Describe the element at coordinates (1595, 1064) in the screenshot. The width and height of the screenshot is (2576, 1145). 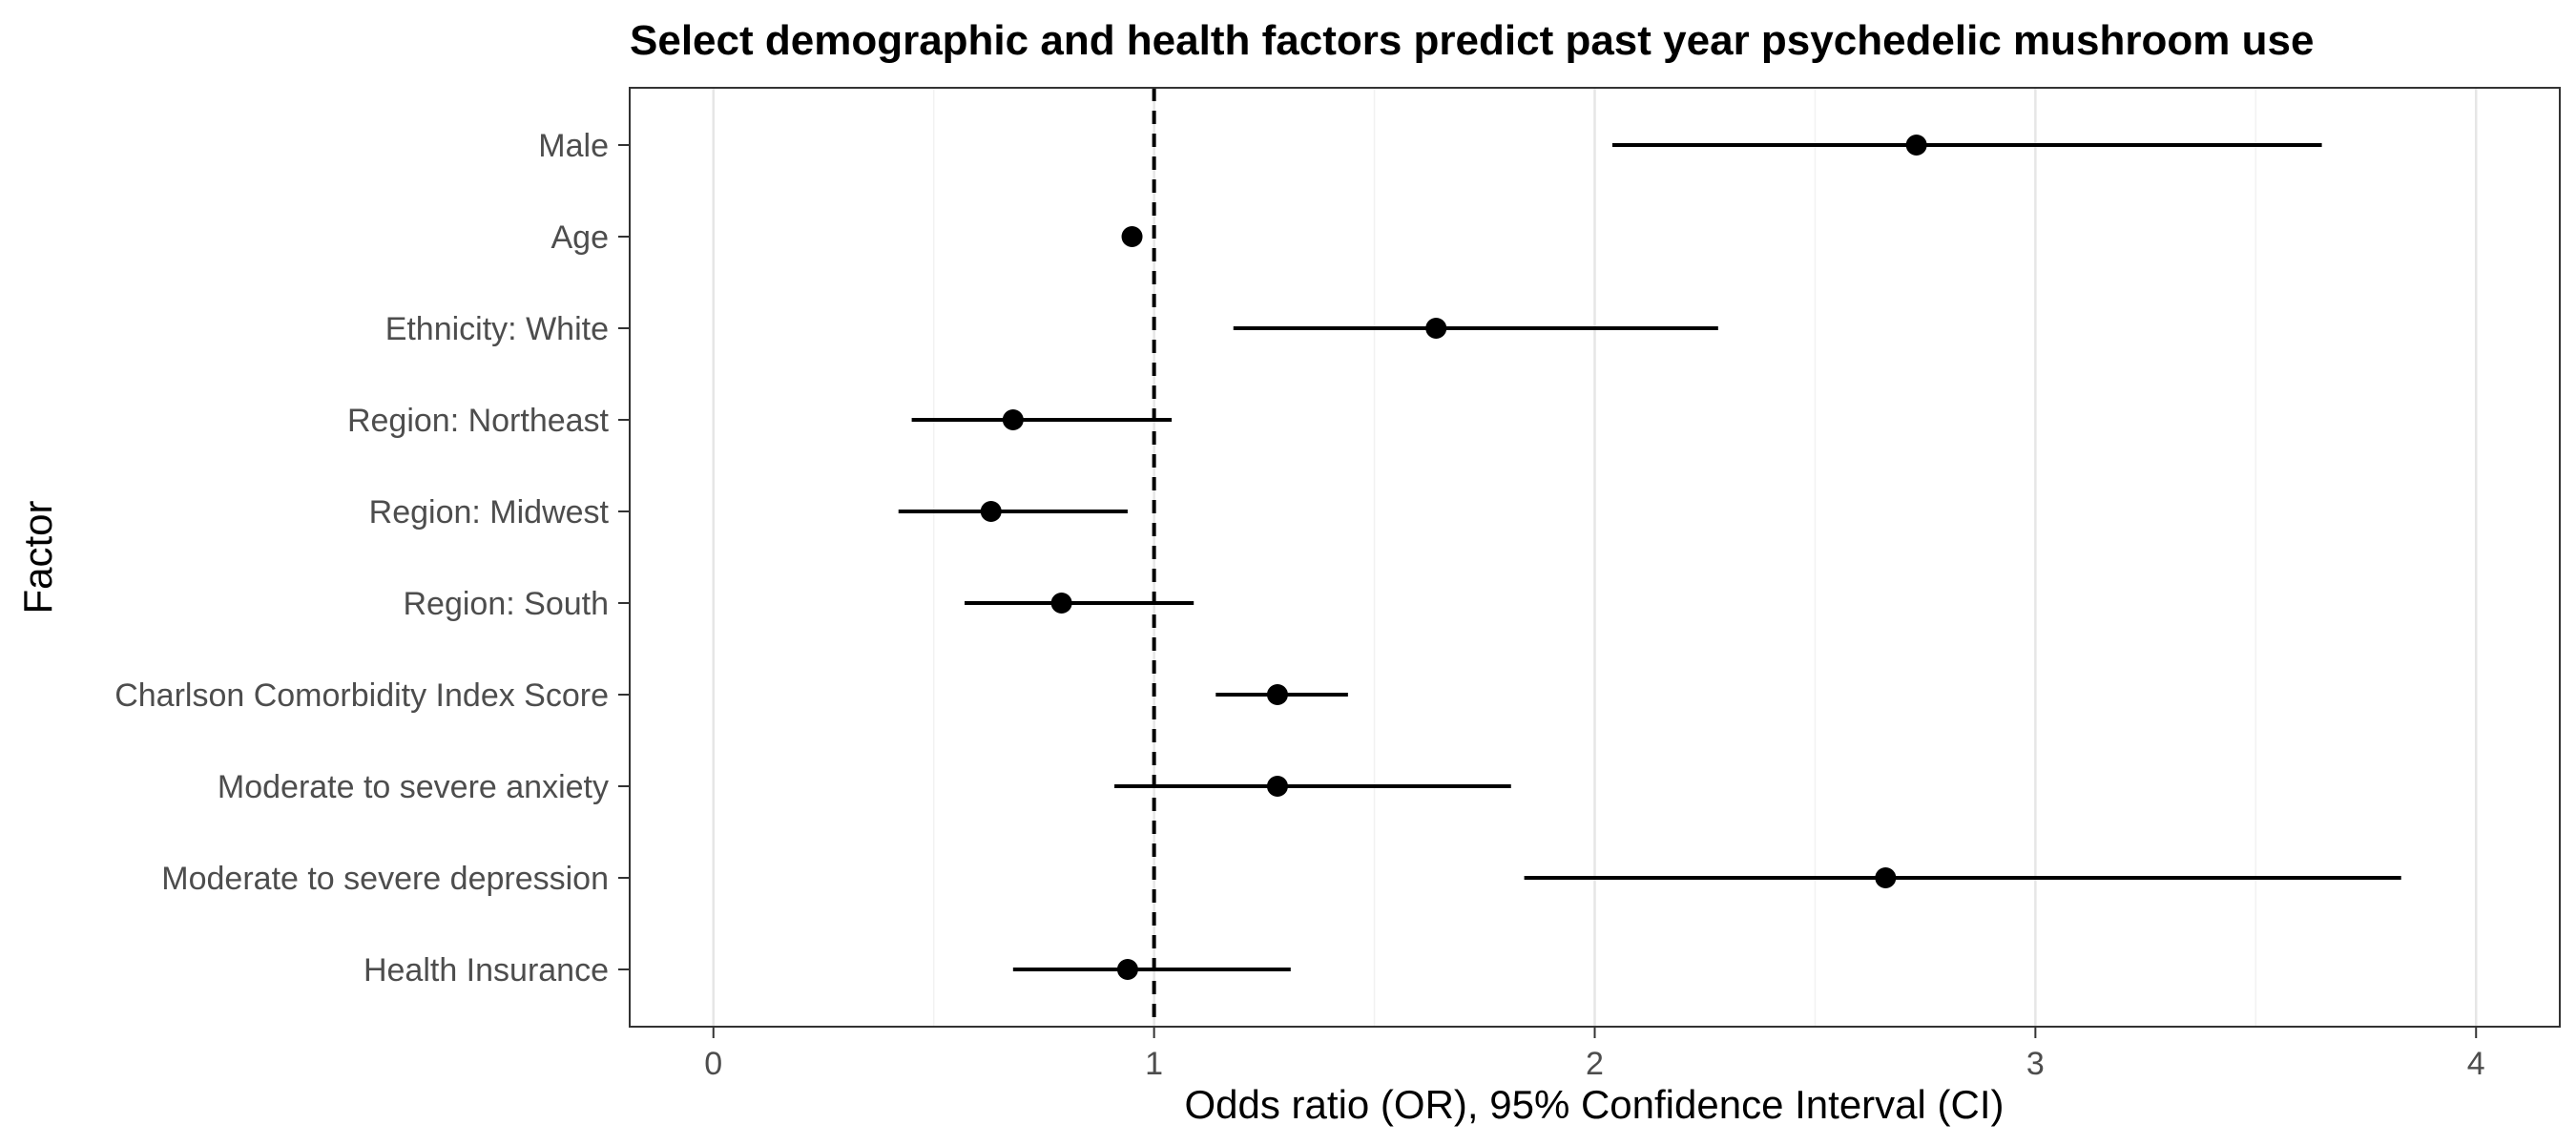
I see `x-tick-label: 2` at that location.